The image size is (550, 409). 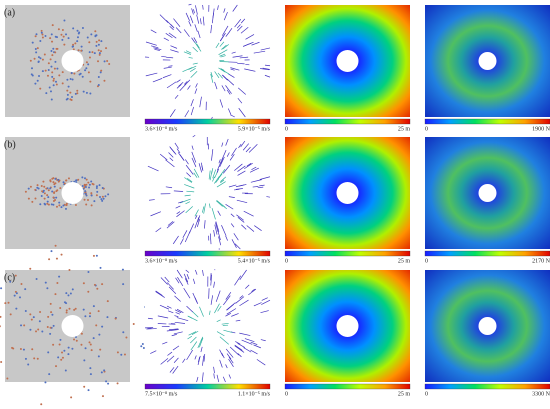 What do you see at coordinates (72, 61) in the screenshot?
I see `hole` at bounding box center [72, 61].